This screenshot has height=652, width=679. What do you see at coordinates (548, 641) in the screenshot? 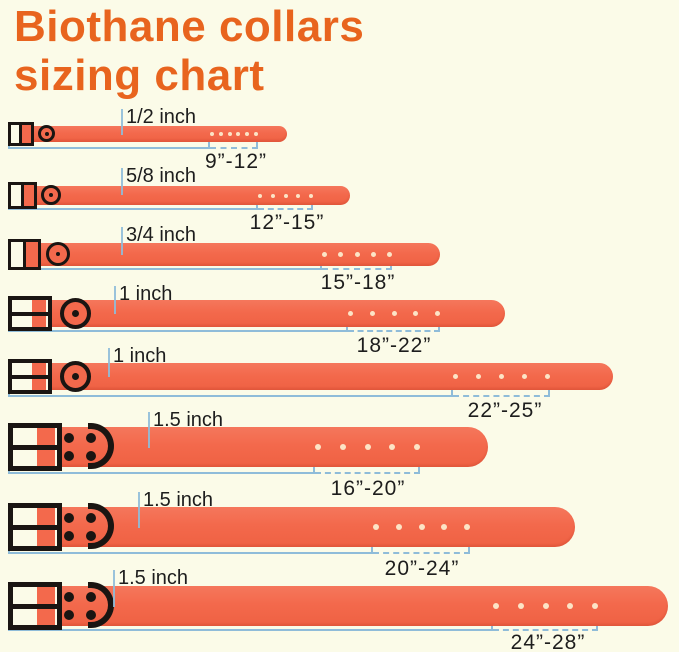
I see `size-range-label: 24”-28”` at bounding box center [548, 641].